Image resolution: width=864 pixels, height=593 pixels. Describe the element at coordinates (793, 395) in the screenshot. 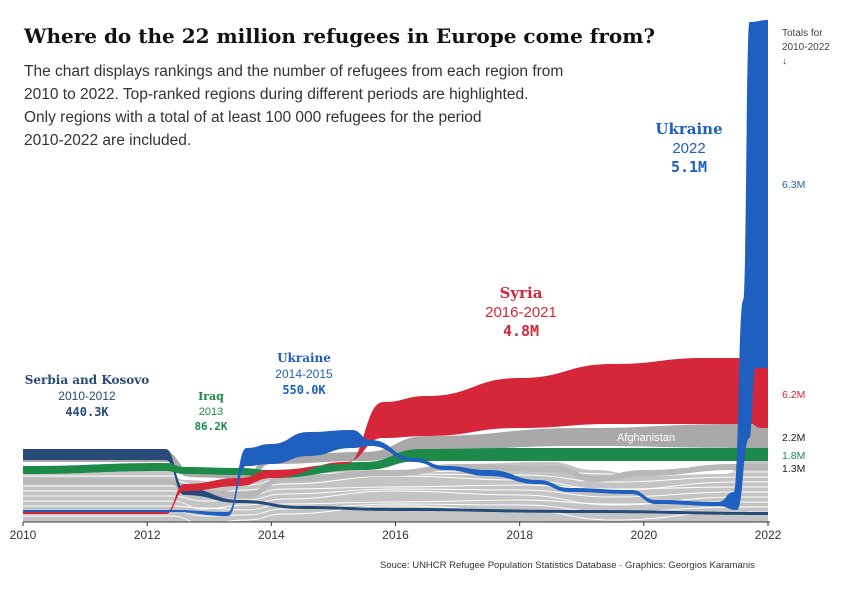

I see `total-value: 6.2M` at that location.